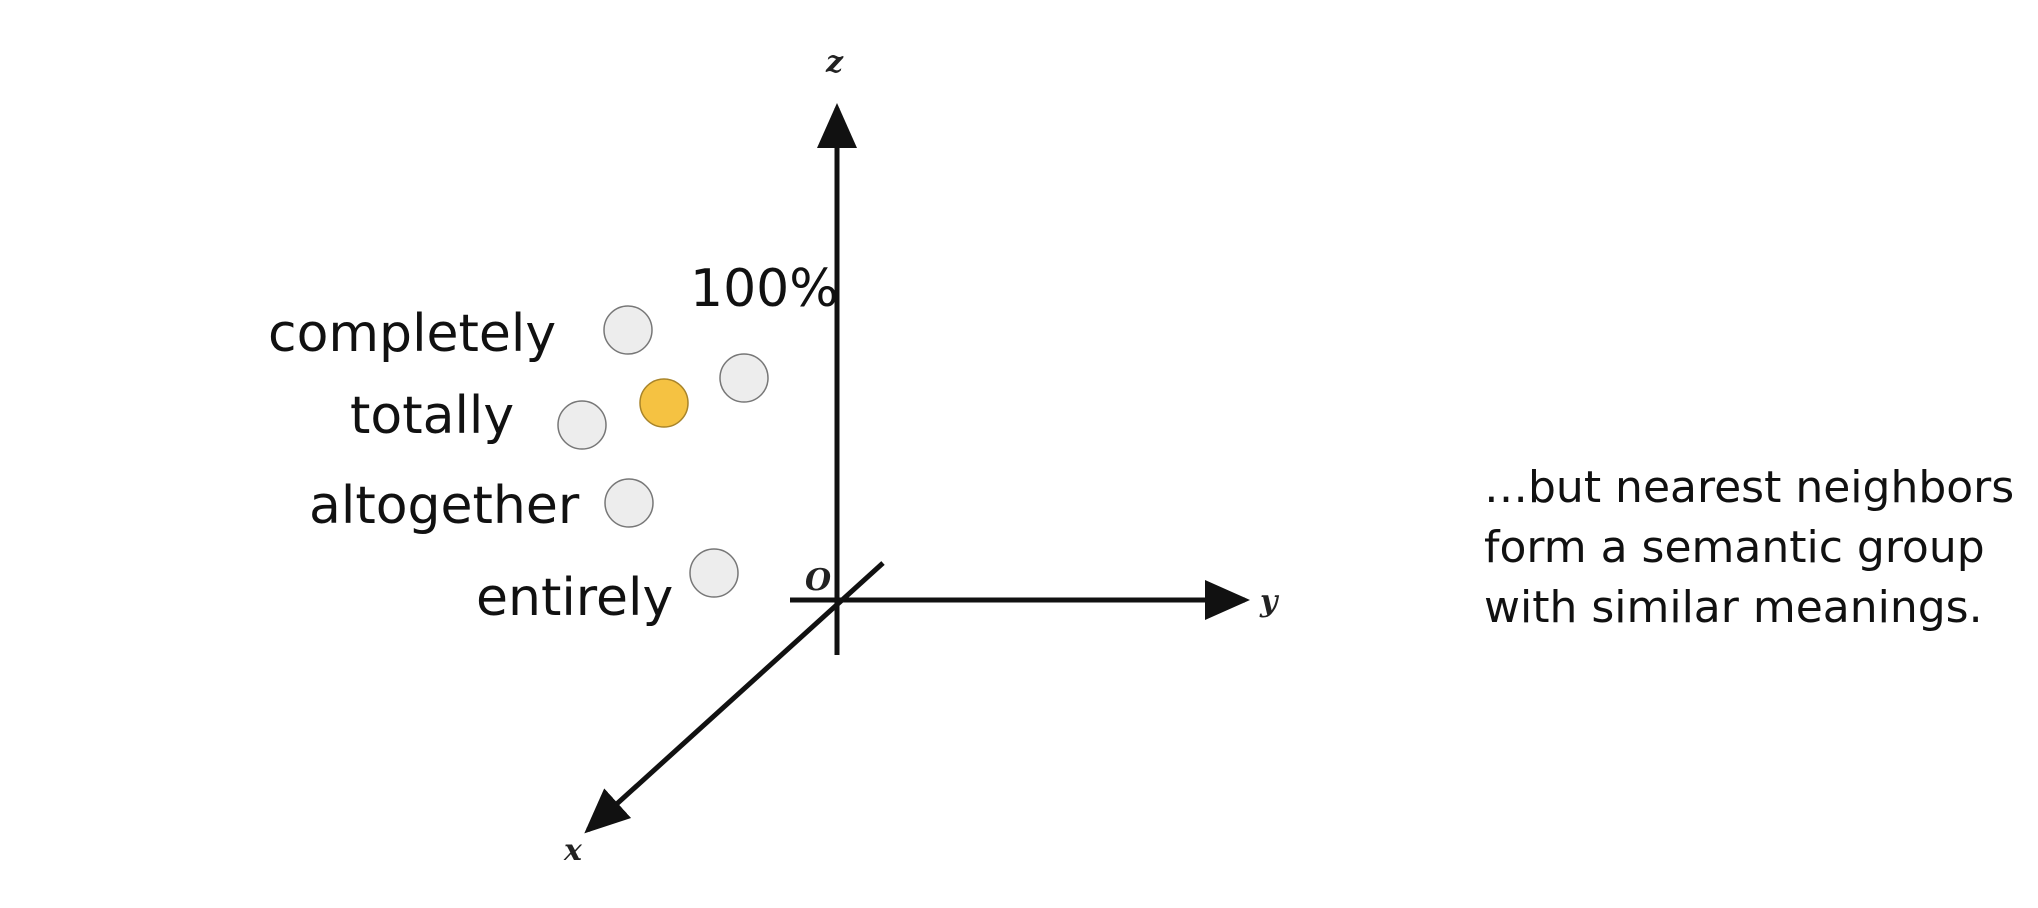 The height and width of the screenshot is (908, 2038). Describe the element at coordinates (714, 573) in the screenshot. I see `point-entirely` at that location.